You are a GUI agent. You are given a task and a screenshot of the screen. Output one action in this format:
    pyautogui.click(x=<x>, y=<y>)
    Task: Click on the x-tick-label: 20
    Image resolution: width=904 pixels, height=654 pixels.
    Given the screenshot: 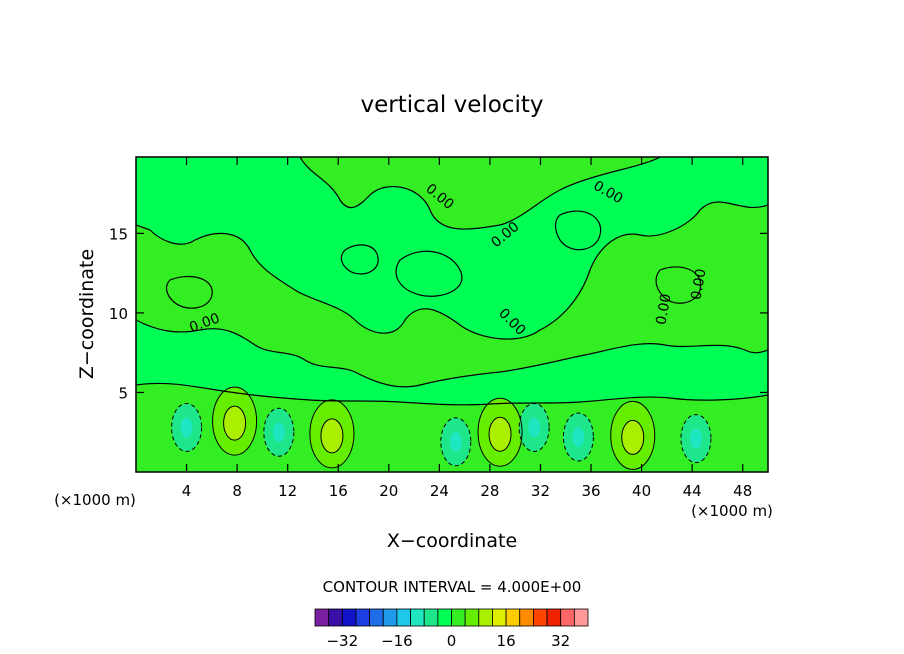 What is the action you would take?
    pyautogui.click(x=388, y=491)
    